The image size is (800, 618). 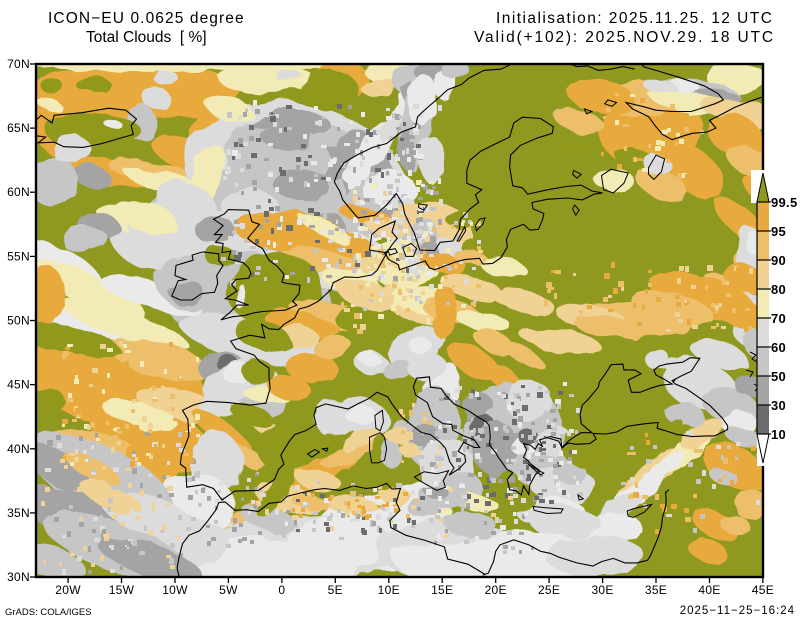 What do you see at coordinates (442, 590) in the screenshot?
I see `svg-text: 15E` at bounding box center [442, 590].